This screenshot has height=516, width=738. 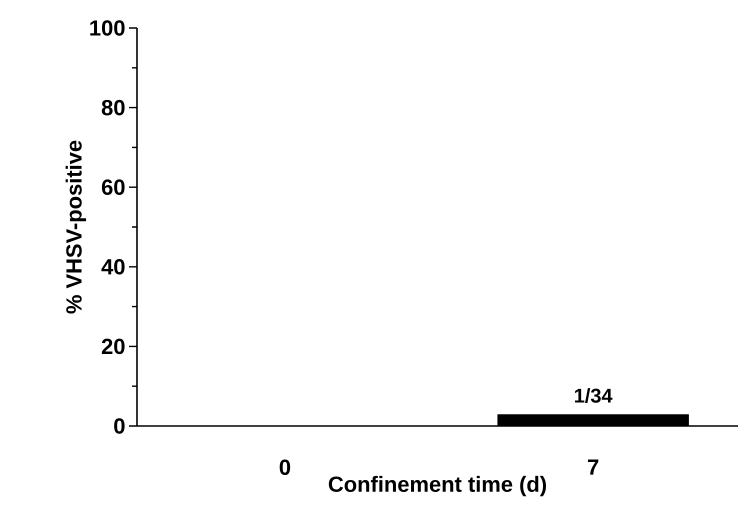 I want to click on y-tick-label: 100, so click(x=107, y=28).